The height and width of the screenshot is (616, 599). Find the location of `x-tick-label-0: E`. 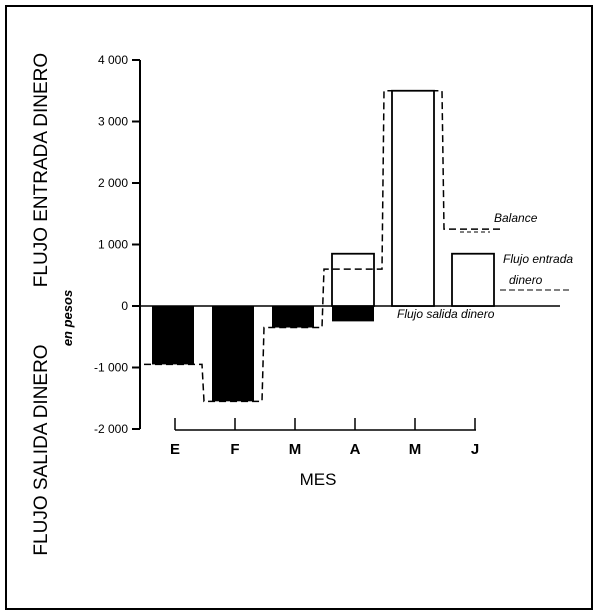

x-tick-label-0: E is located at coordinates (175, 449).